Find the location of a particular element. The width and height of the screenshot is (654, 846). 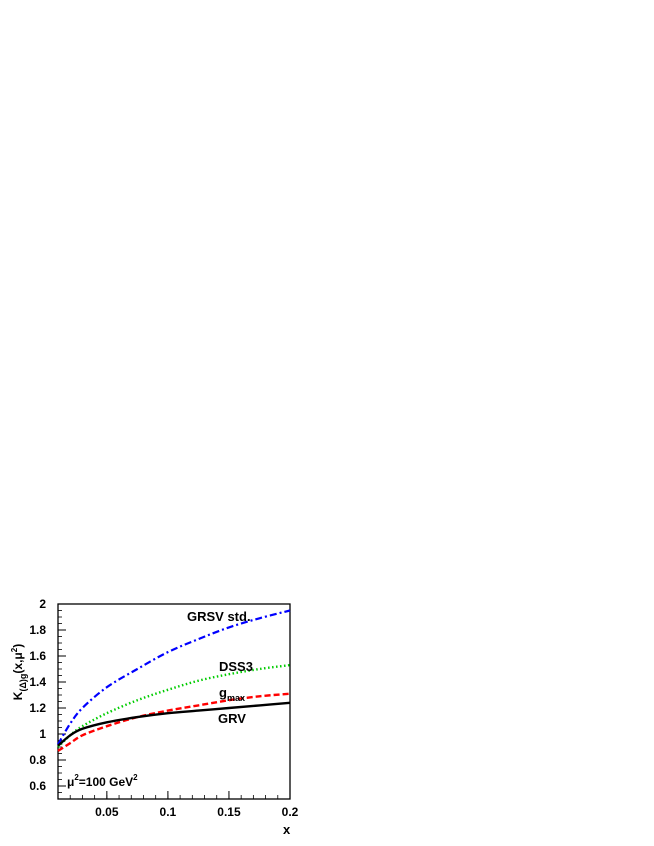

y-tick-label: 0.8 is located at coordinates (37, 760).